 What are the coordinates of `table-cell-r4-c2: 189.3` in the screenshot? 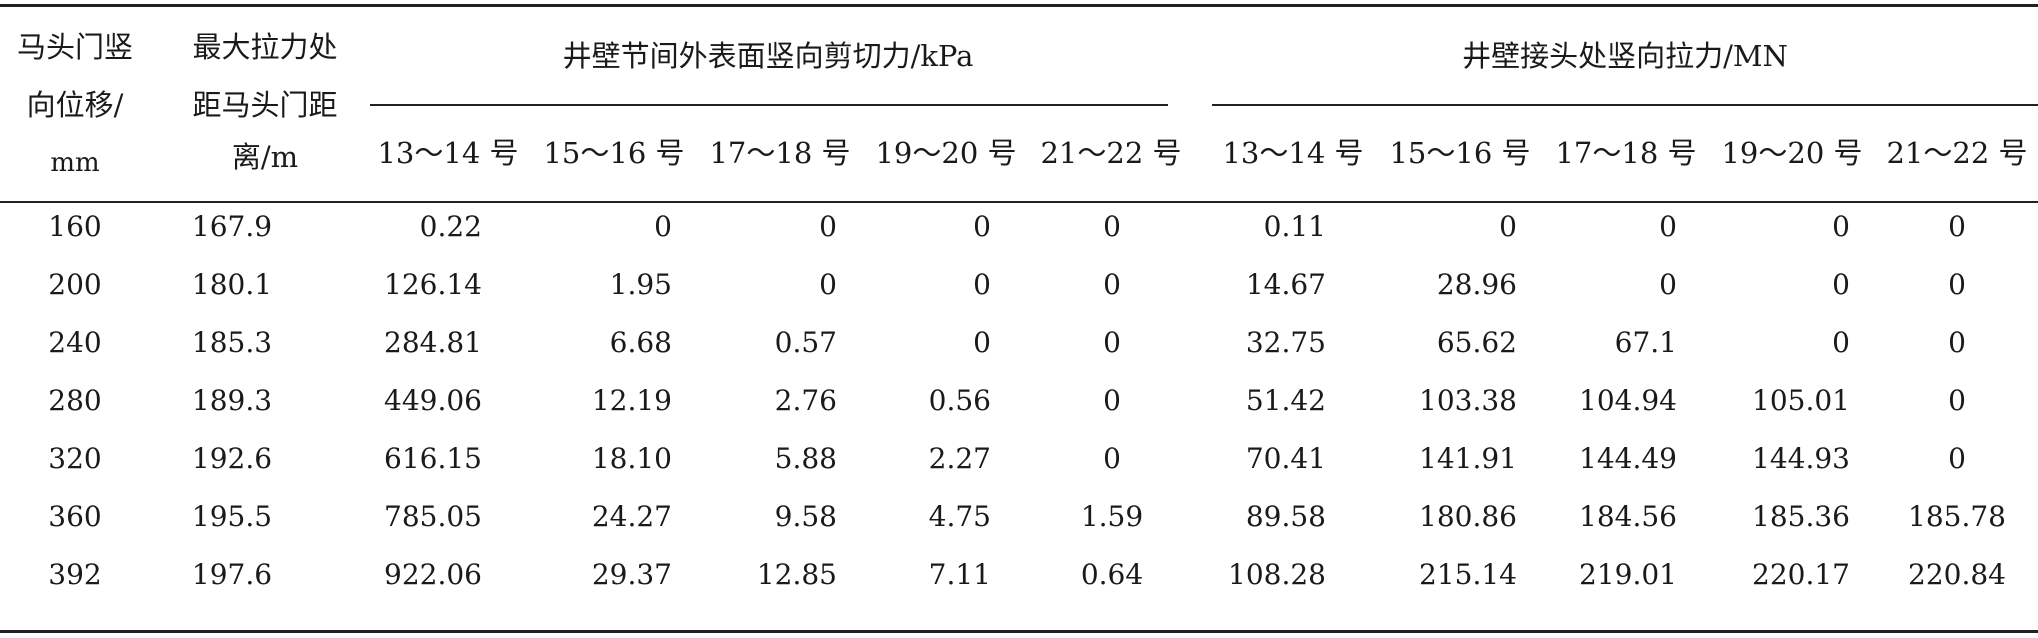 It's located at (232, 400).